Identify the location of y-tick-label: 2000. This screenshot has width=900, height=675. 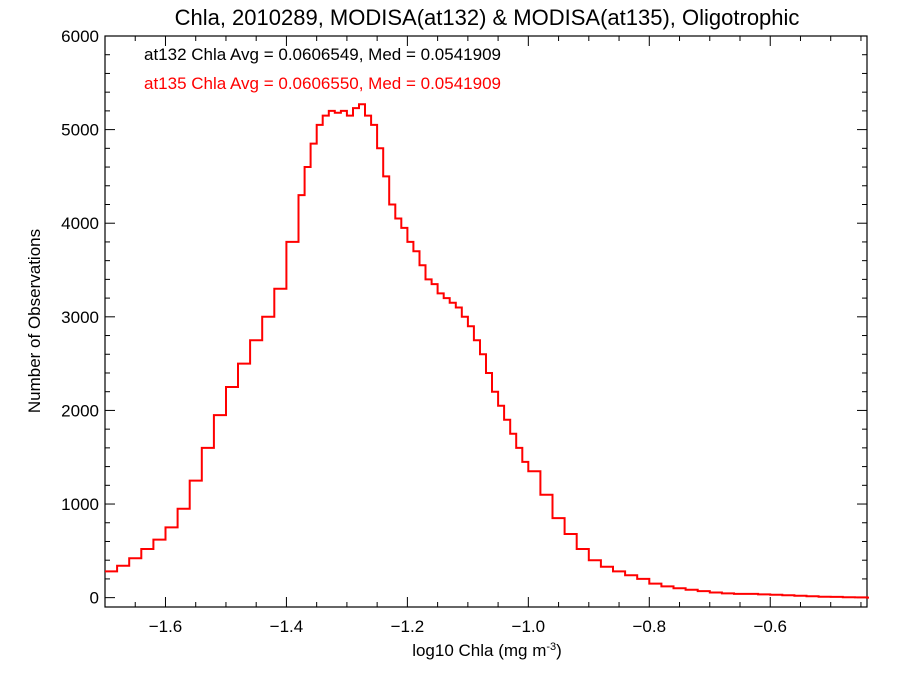
(80, 410).